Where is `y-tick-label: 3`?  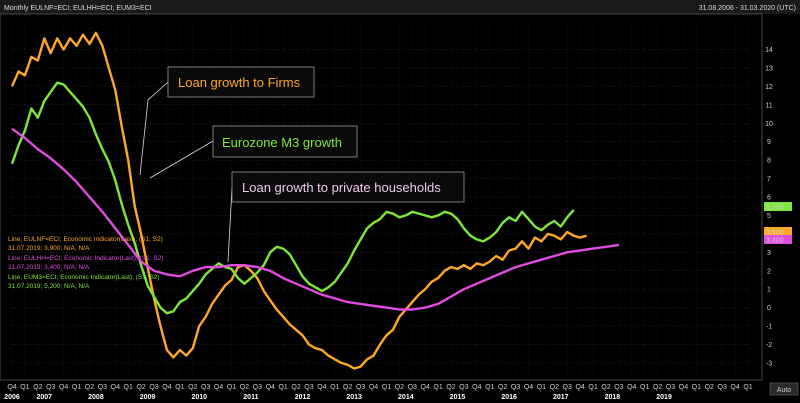
y-tick-label: 3 is located at coordinates (769, 253).